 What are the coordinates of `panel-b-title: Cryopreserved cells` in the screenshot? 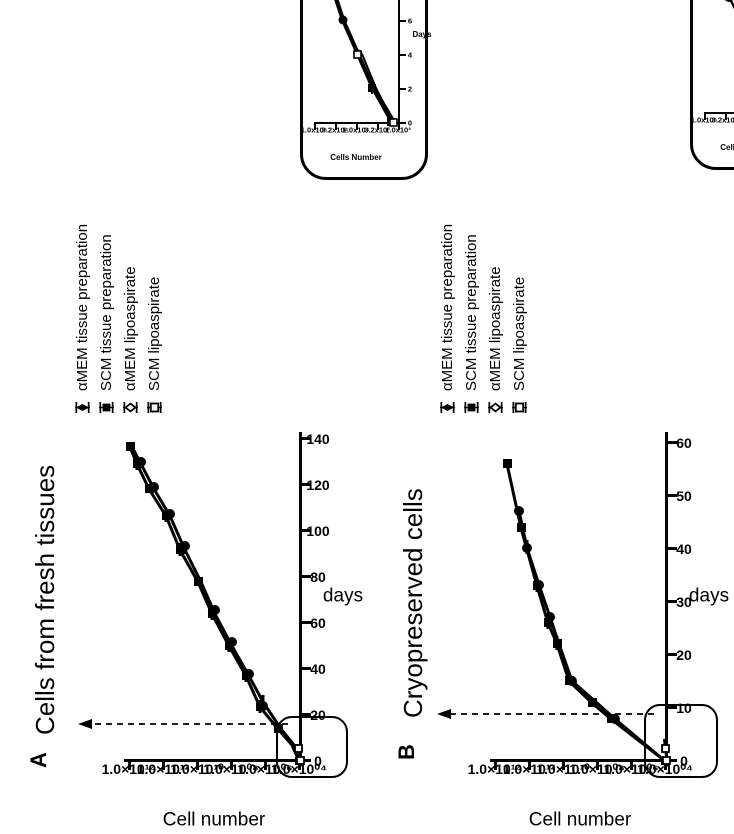 It's located at (413, 603).